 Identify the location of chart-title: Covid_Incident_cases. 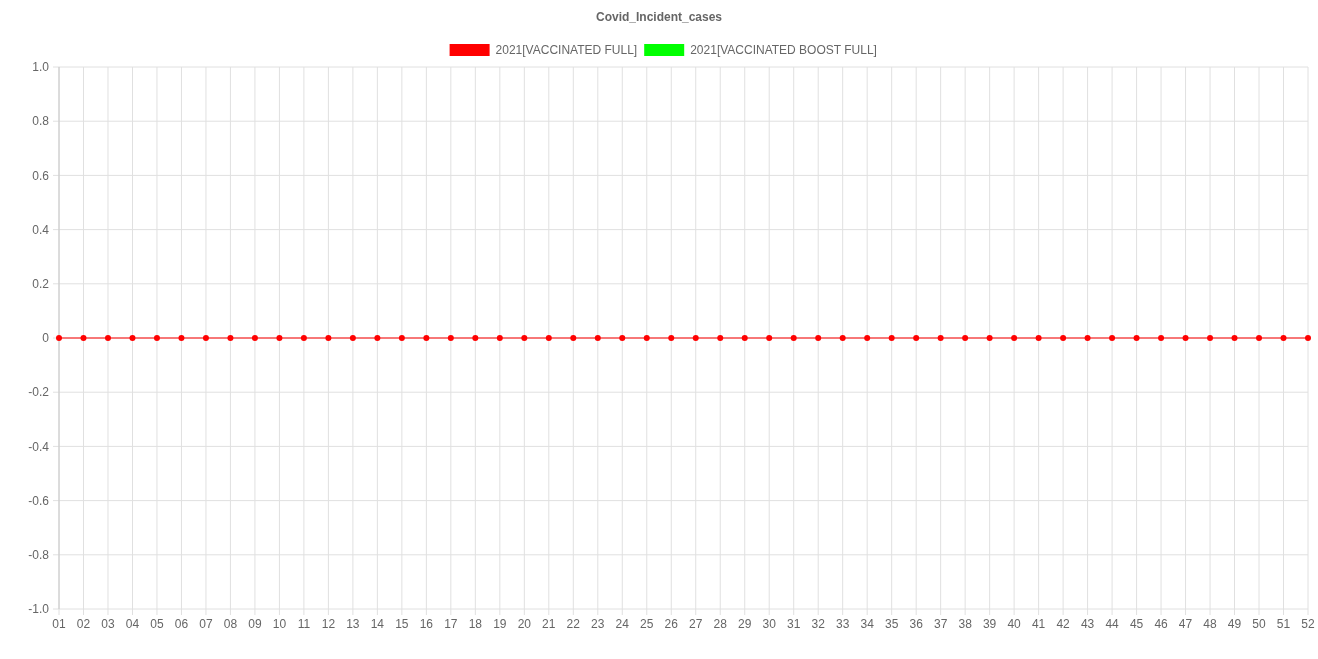
(659, 17).